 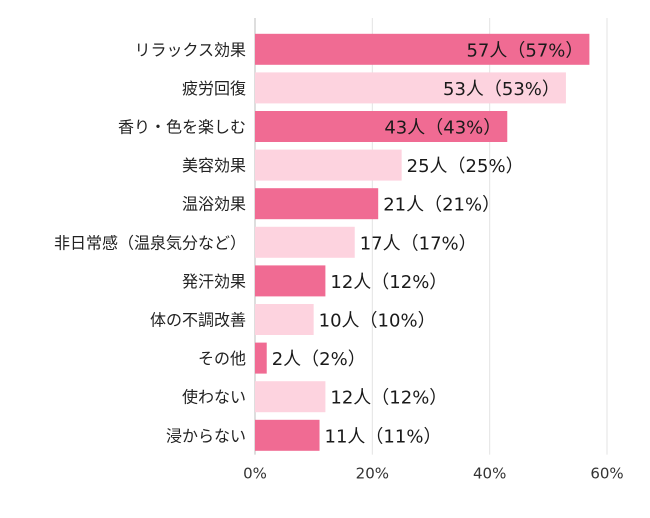 What do you see at coordinates (501, 89) in the screenshot?
I see `data-label: 53人（53%）` at bounding box center [501, 89].